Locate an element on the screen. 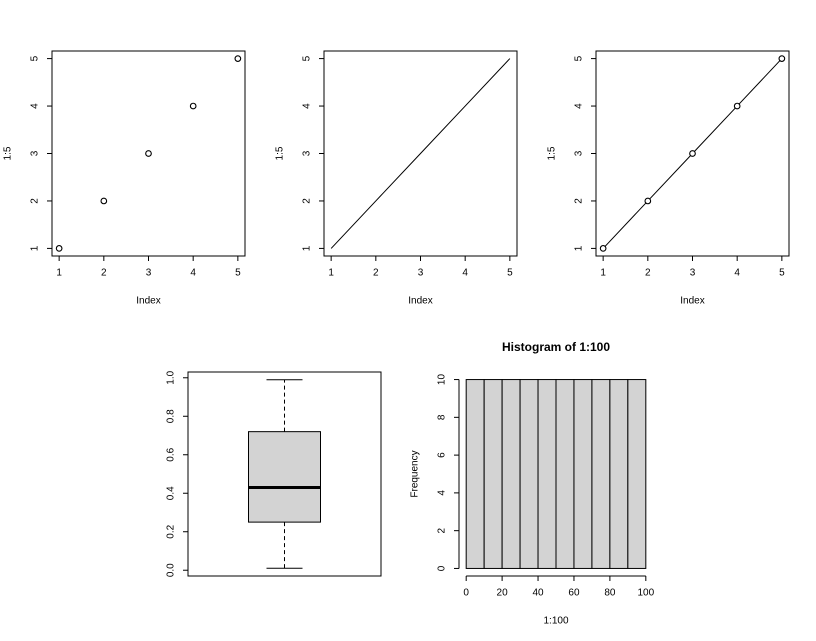 The image size is (816, 641). x-tick-label: 20 is located at coordinates (503, 593).